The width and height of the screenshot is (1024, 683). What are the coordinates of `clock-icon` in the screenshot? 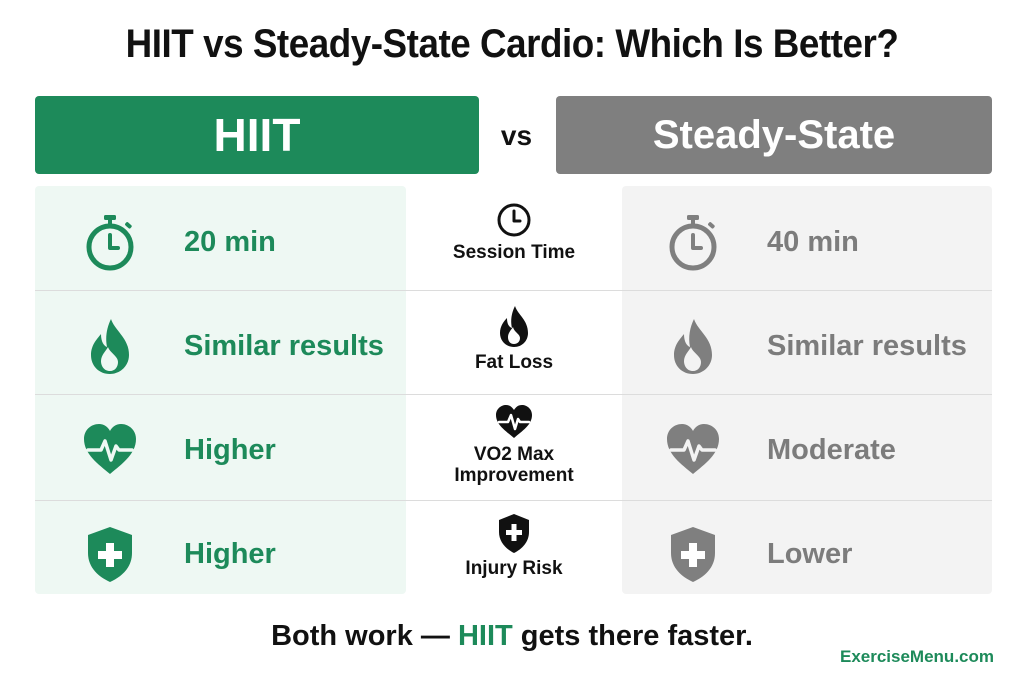 It's located at (514, 220).